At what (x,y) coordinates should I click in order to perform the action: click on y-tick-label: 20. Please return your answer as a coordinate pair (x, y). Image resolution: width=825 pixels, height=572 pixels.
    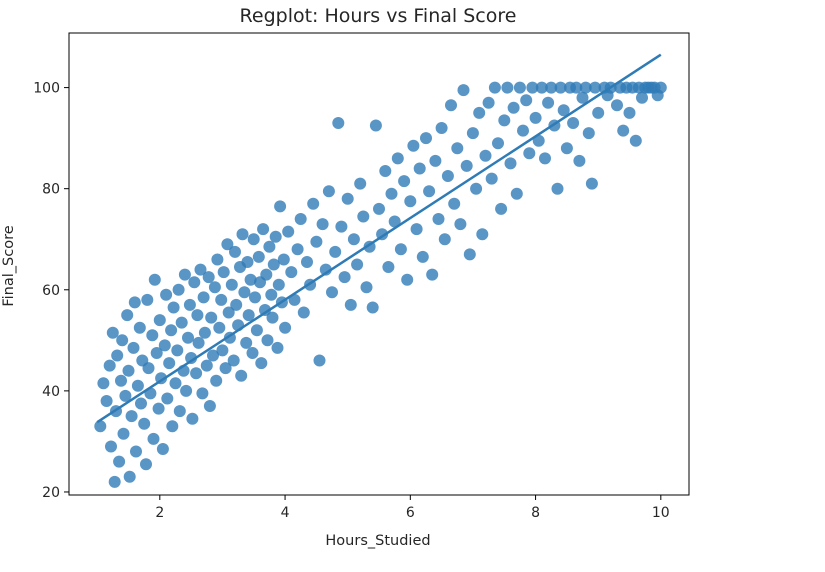
    Looking at the image, I should click on (51, 493).